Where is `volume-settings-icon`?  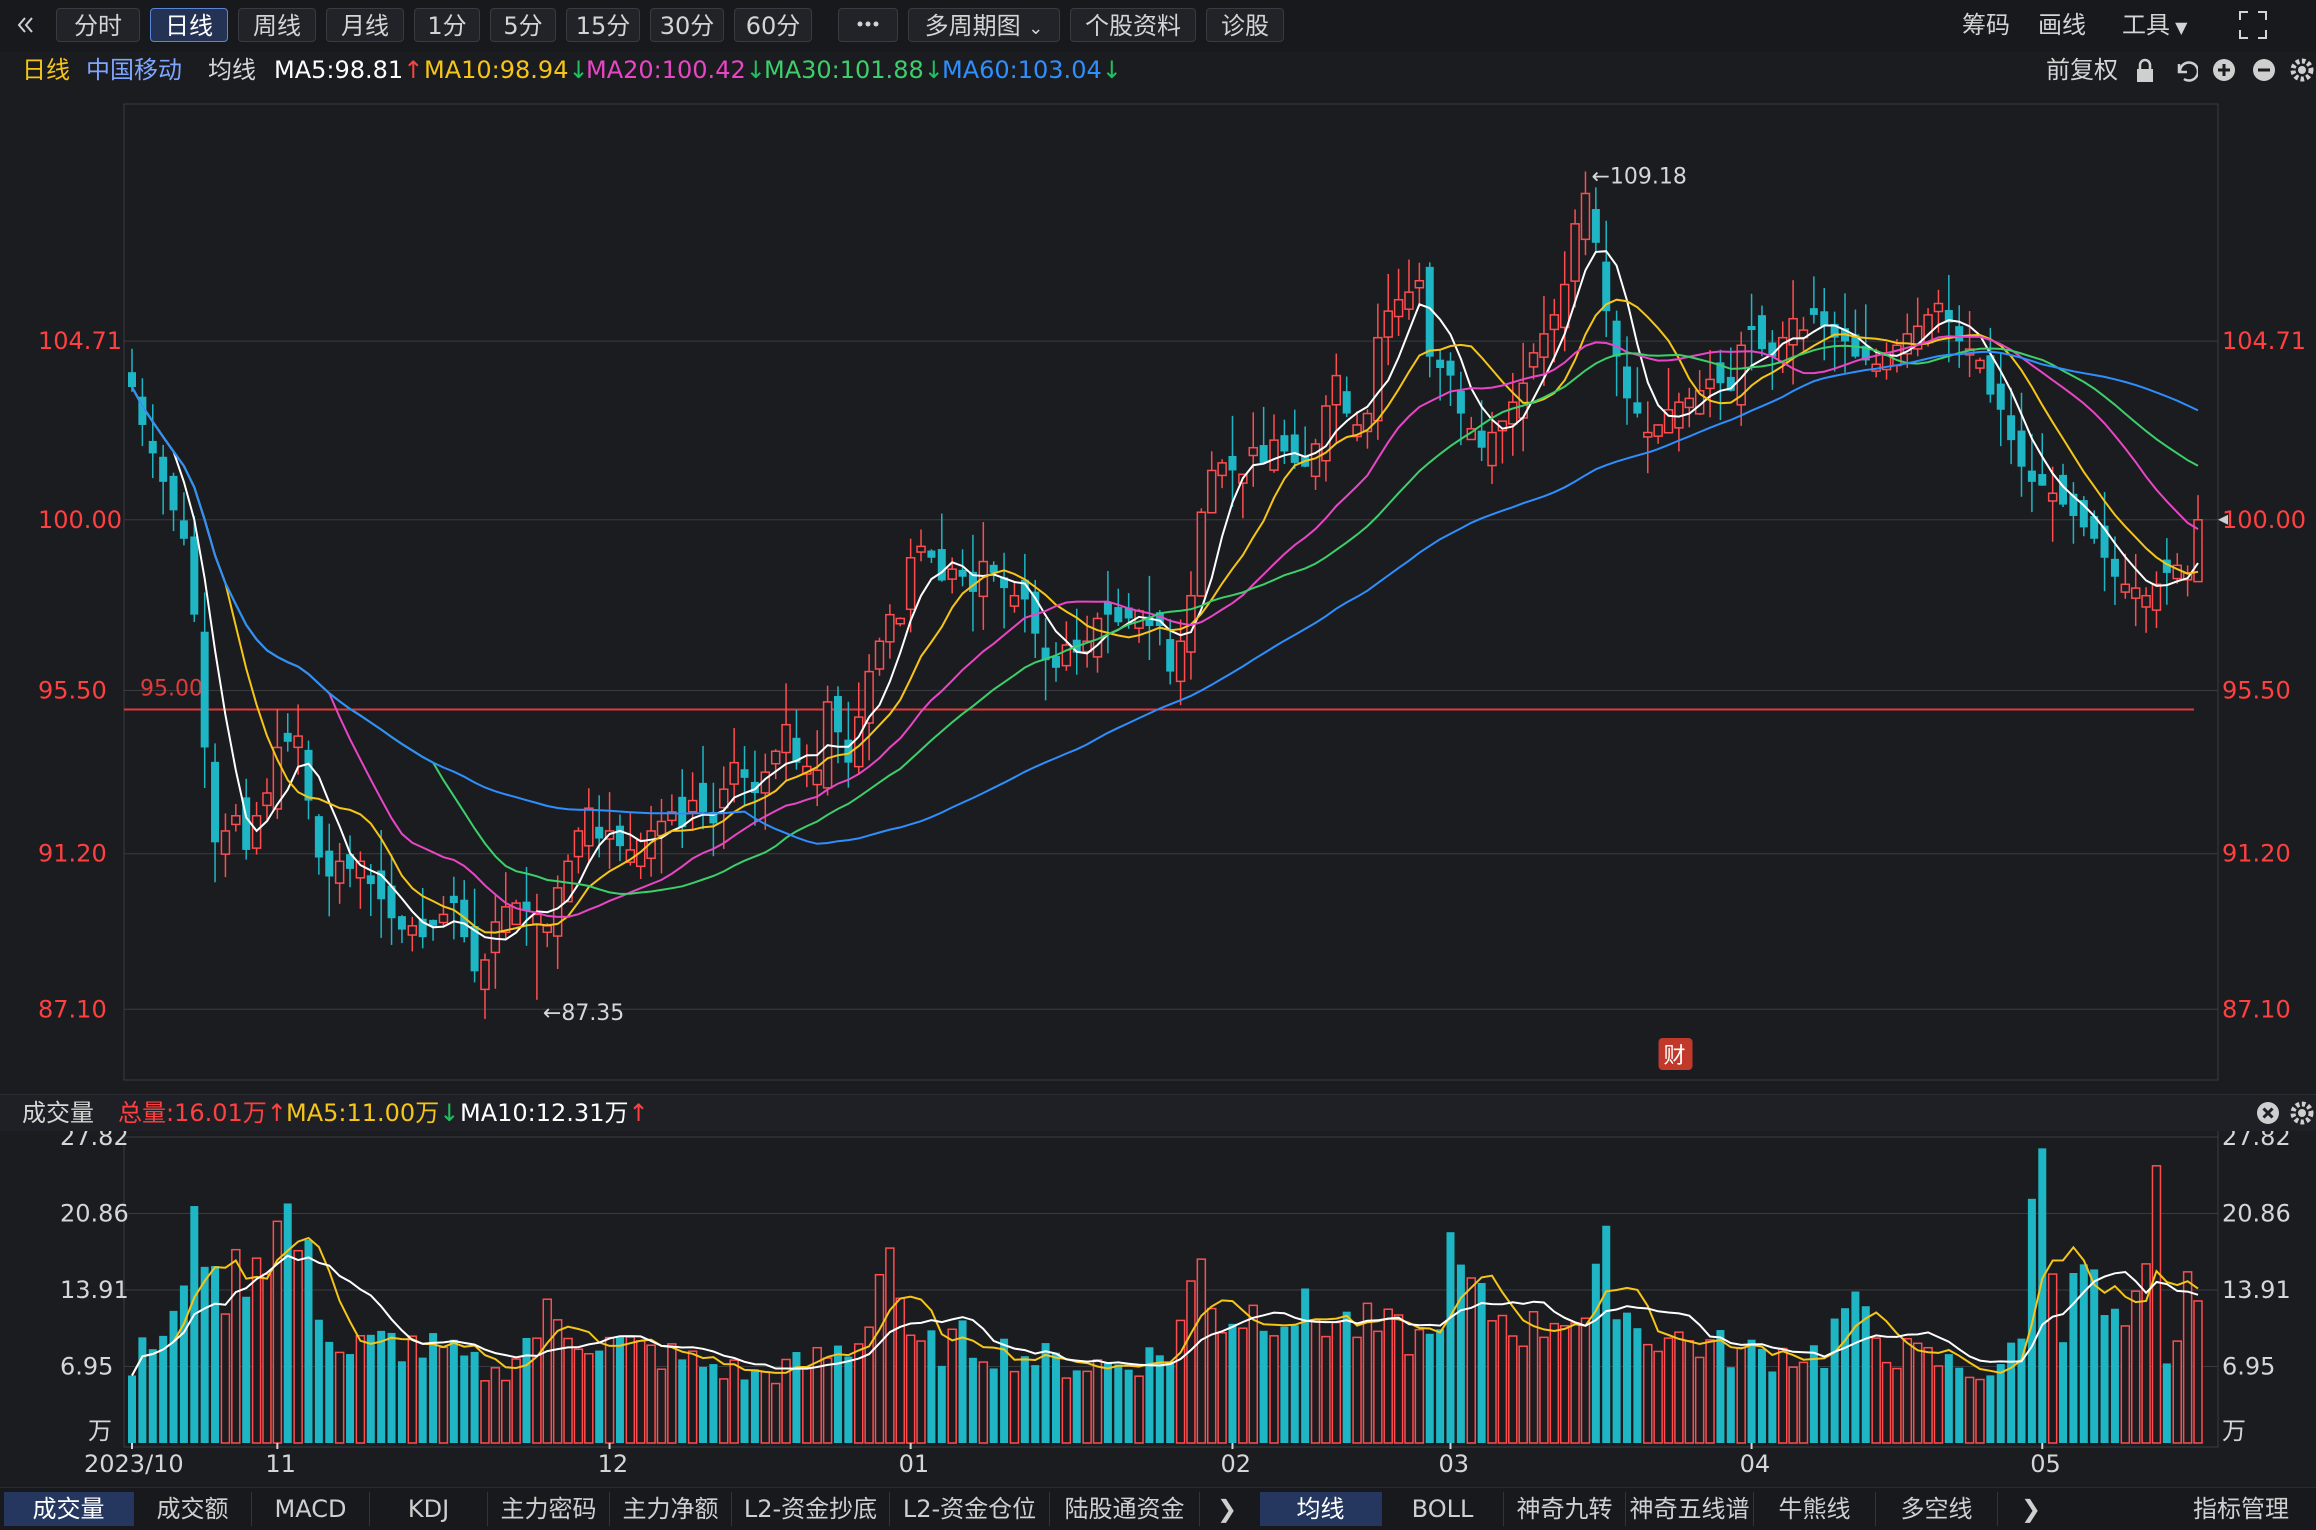
volume-settings-icon is located at coordinates (2302, 1118).